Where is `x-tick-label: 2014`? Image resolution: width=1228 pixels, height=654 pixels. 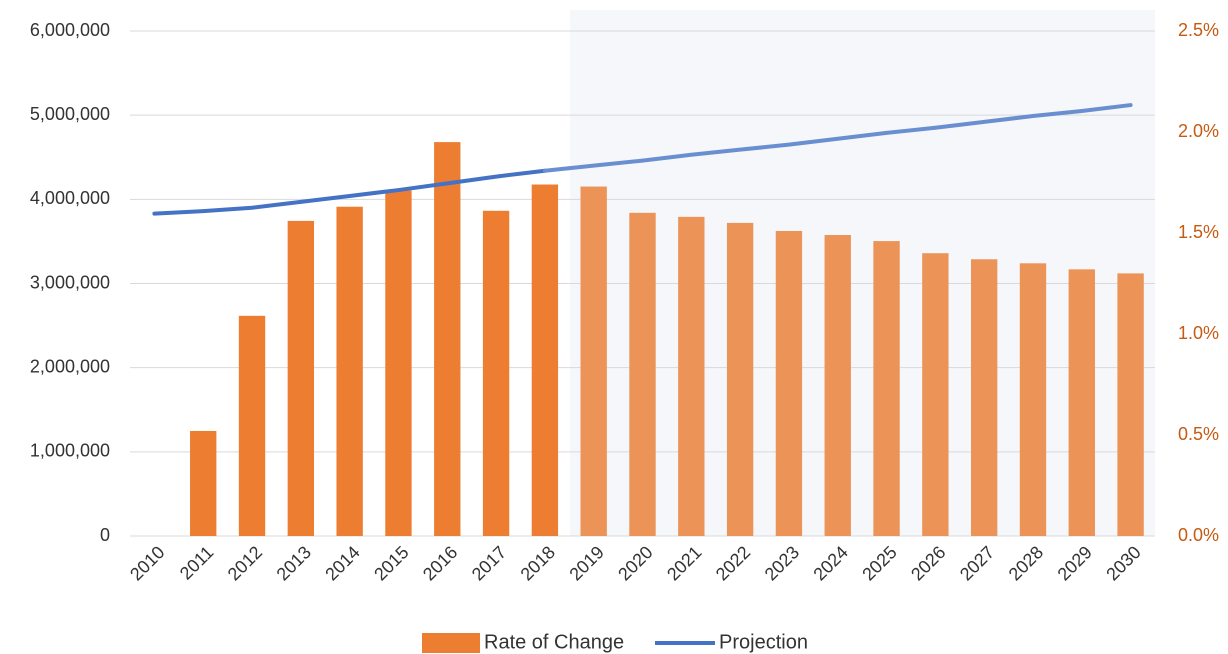
x-tick-label: 2014 is located at coordinates (342, 563).